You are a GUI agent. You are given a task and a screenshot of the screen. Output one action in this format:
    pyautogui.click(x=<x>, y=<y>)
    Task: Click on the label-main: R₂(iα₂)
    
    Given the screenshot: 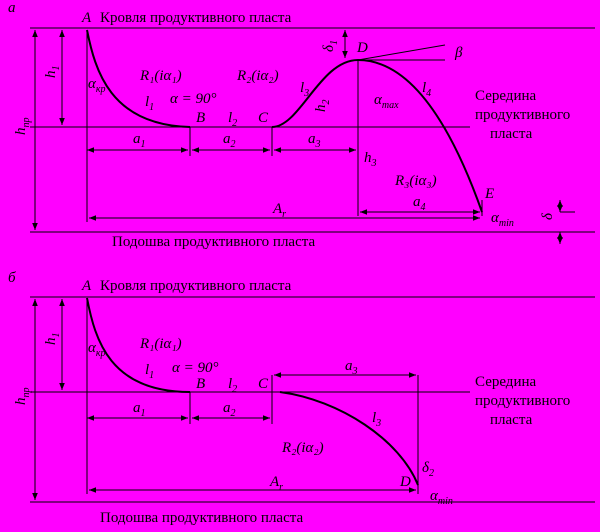 What is the action you would take?
    pyautogui.click(x=257, y=76)
    